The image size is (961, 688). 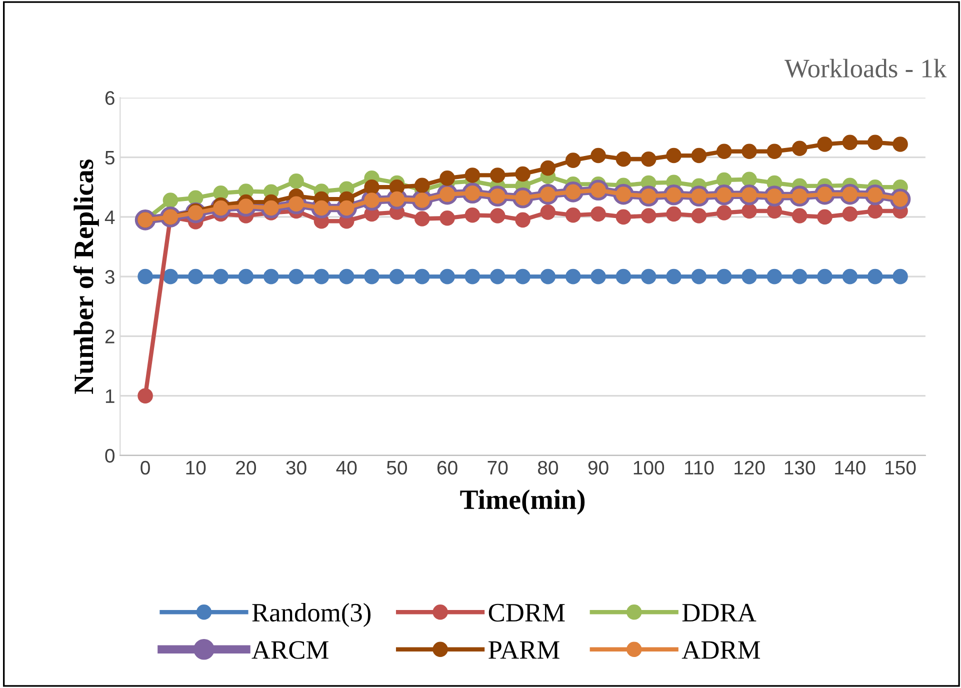 What do you see at coordinates (397, 467) in the screenshot?
I see `x-tick-label: 50` at bounding box center [397, 467].